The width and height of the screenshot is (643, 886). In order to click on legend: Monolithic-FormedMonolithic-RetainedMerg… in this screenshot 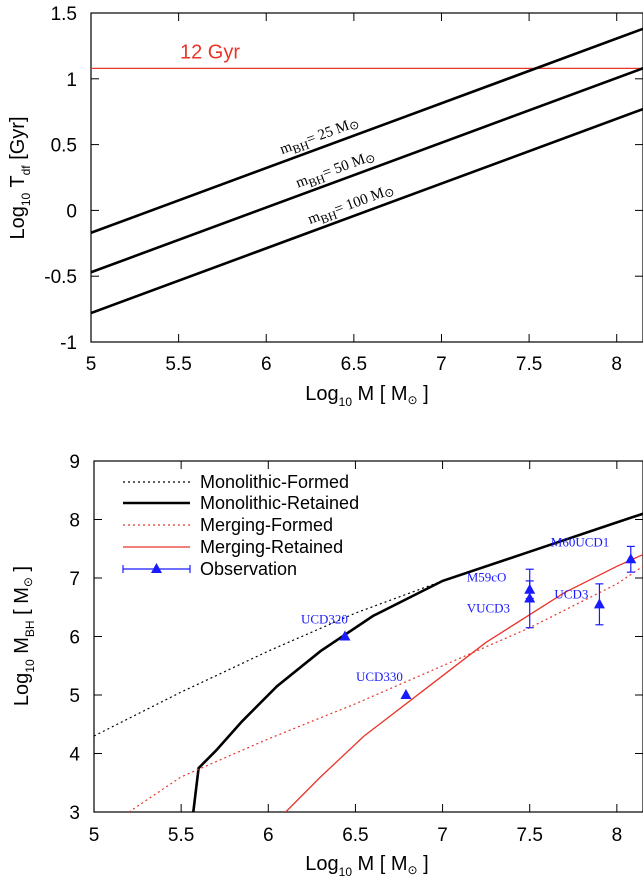, I will do `click(240, 525)`.